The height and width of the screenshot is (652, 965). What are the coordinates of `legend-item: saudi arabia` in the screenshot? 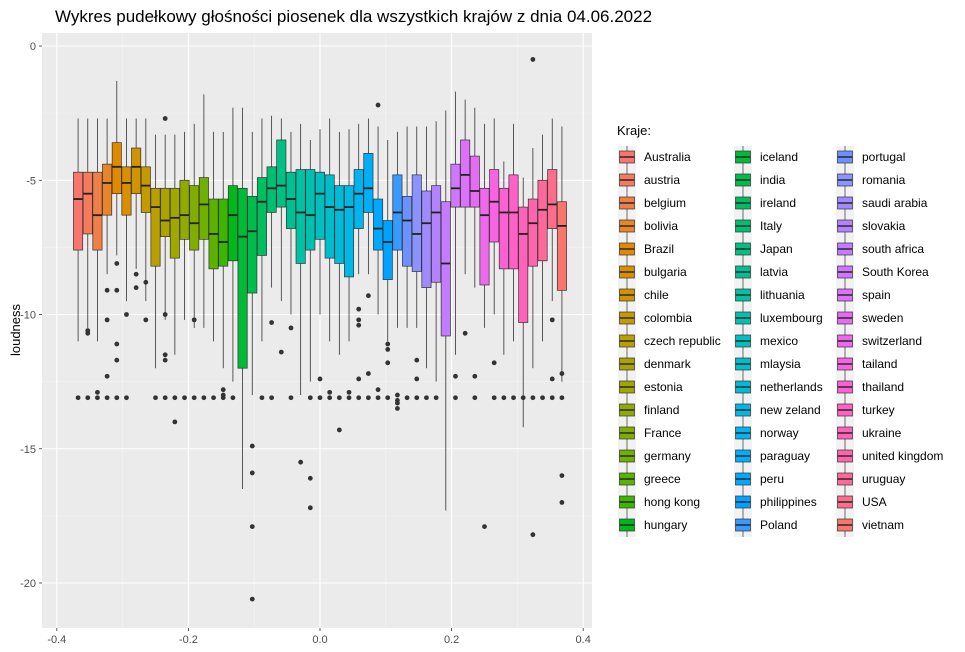 It's located at (882, 203).